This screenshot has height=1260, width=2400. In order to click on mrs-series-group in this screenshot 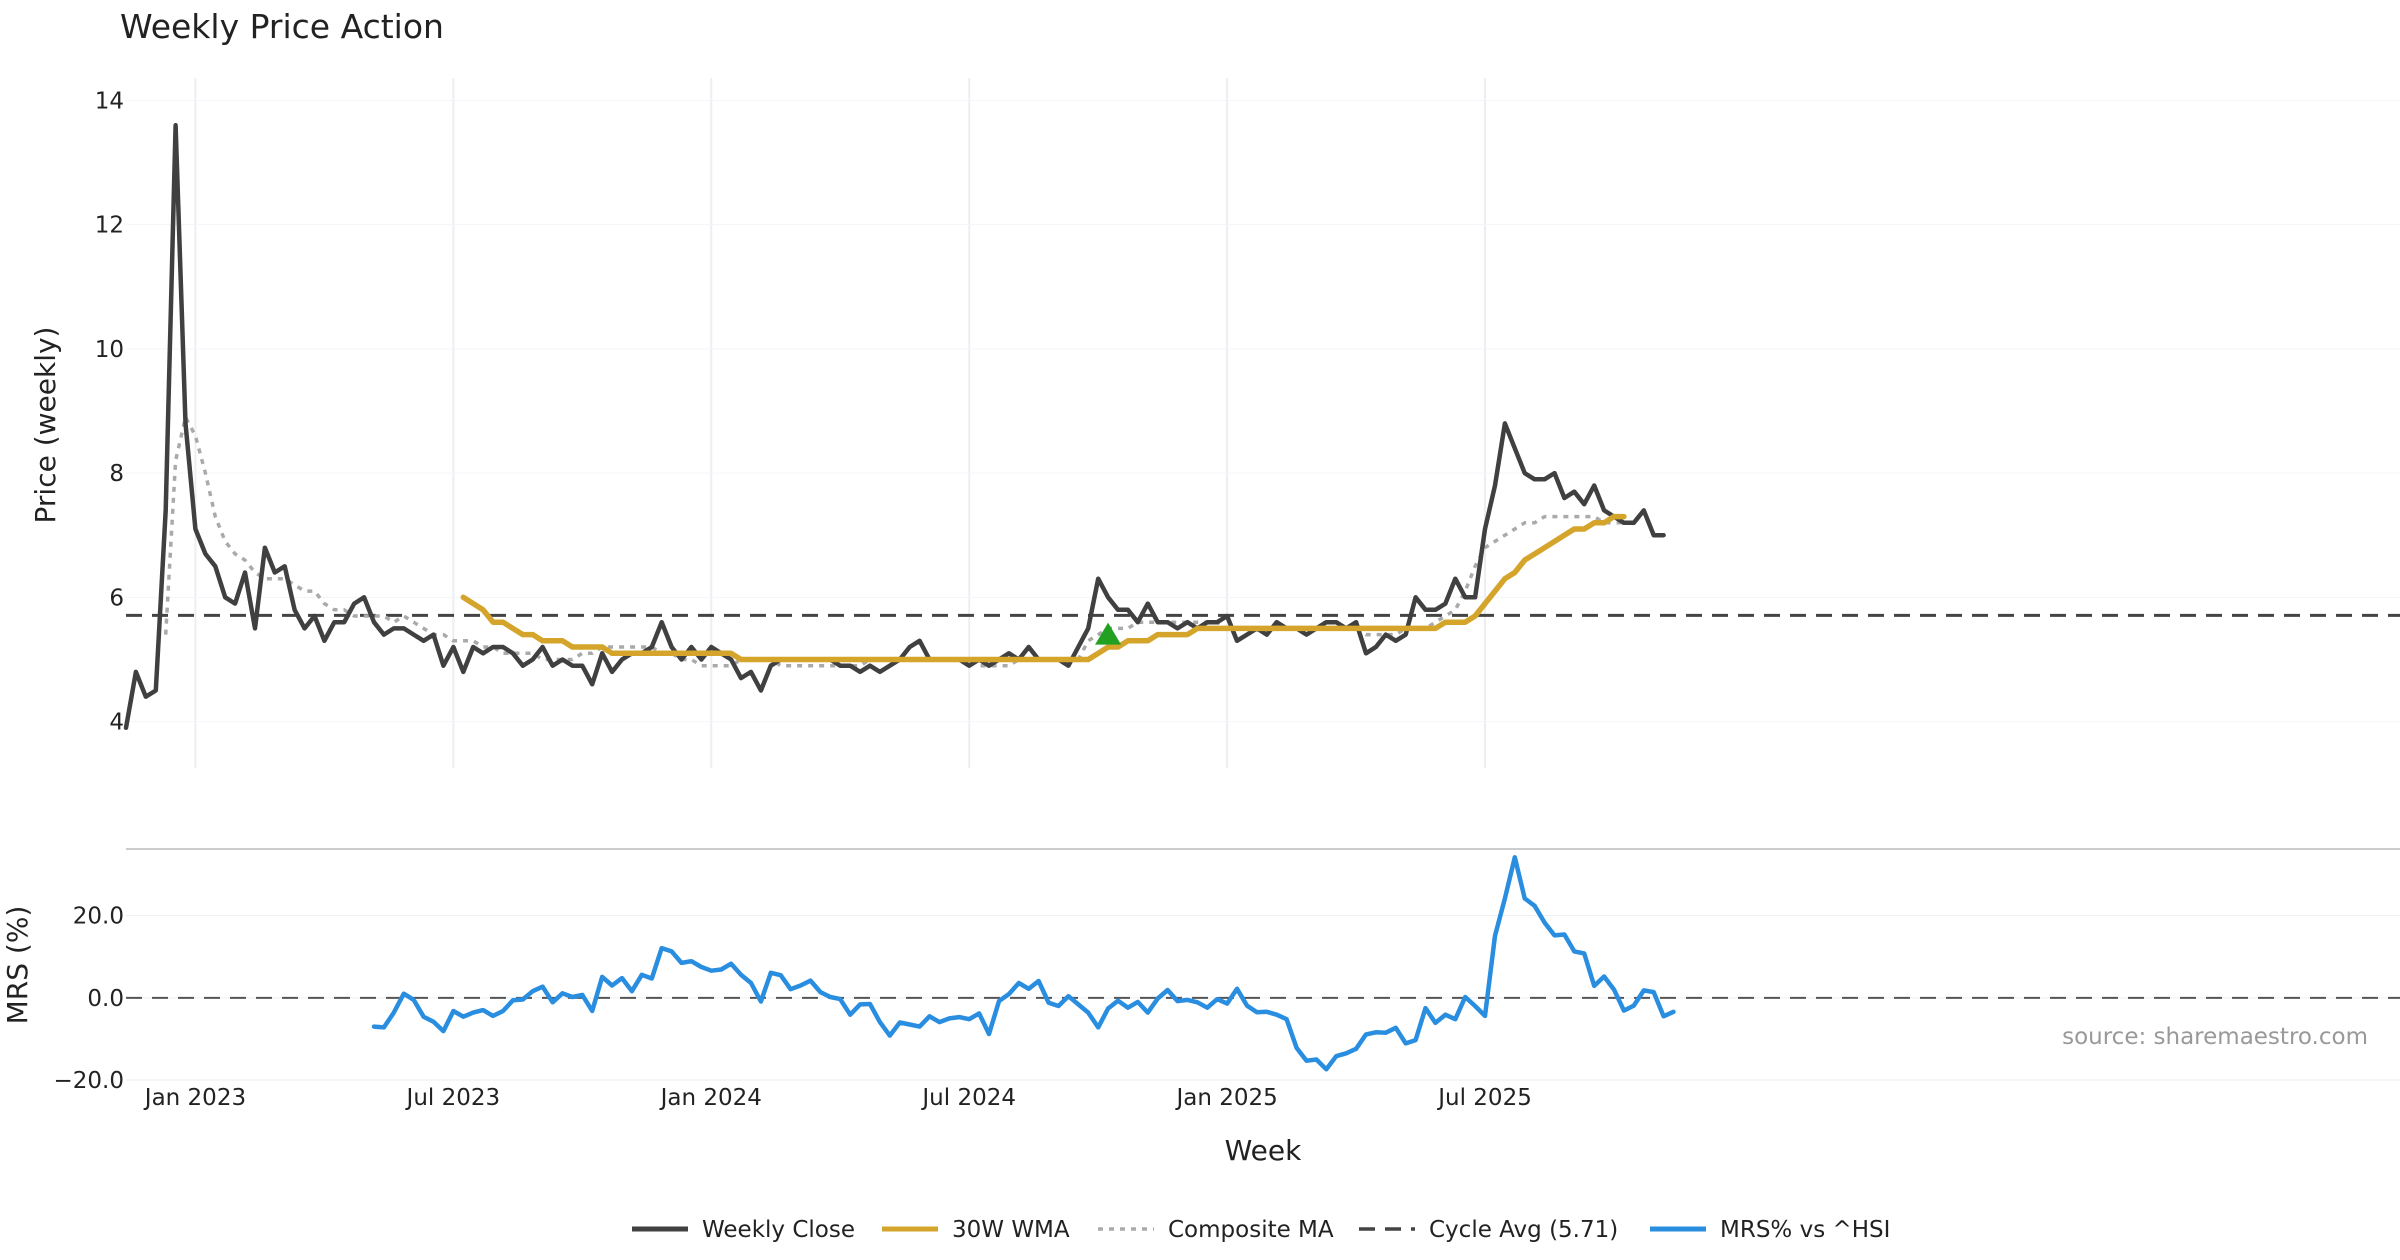, I will do `click(1023, 963)`.